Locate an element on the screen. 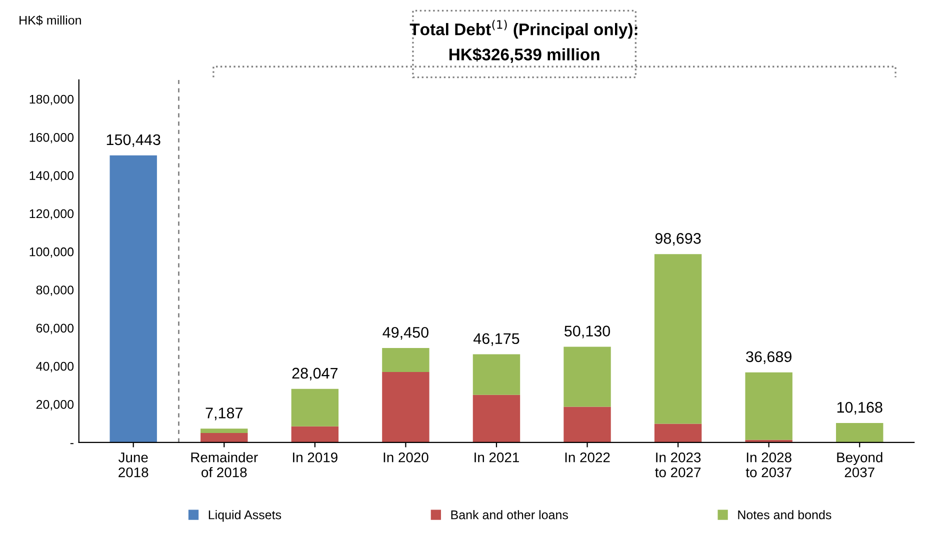  total-label: 10,168 is located at coordinates (859, 408).